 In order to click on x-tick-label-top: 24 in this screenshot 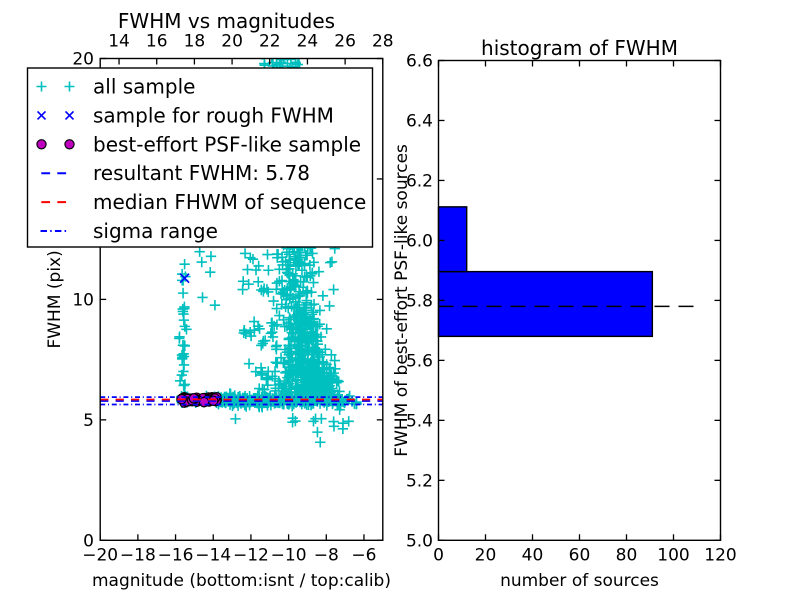, I will do `click(308, 42)`.